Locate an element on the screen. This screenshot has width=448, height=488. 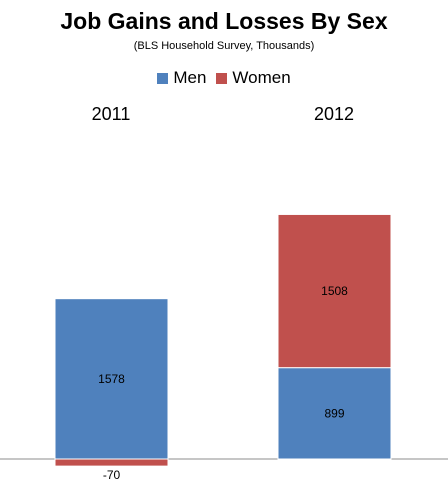
legend-label-men: Men is located at coordinates (190, 77).